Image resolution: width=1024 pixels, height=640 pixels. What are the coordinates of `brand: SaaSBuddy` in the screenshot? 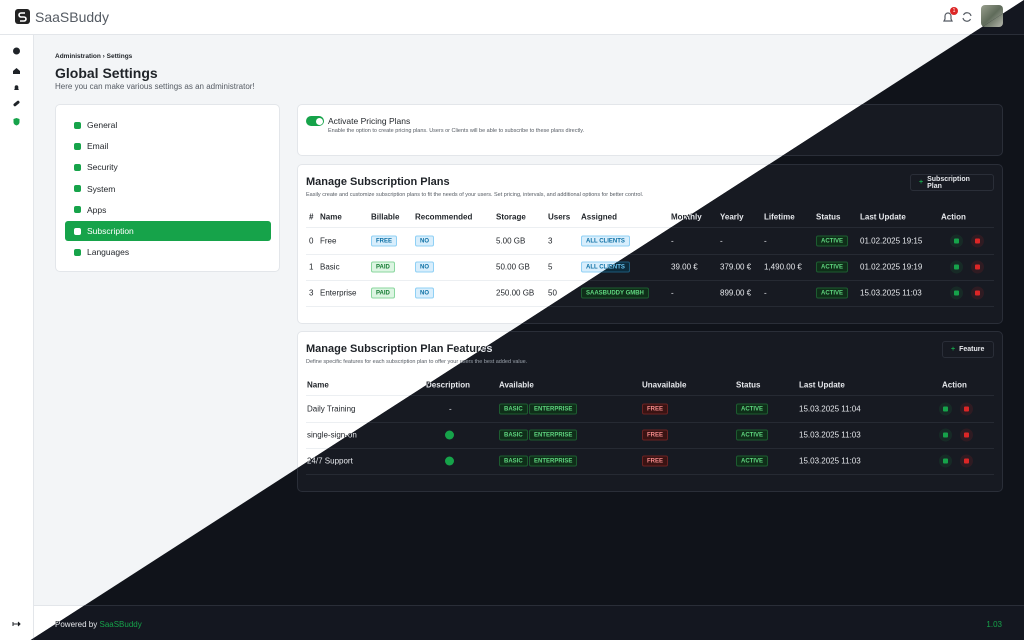 It's located at (72, 17).